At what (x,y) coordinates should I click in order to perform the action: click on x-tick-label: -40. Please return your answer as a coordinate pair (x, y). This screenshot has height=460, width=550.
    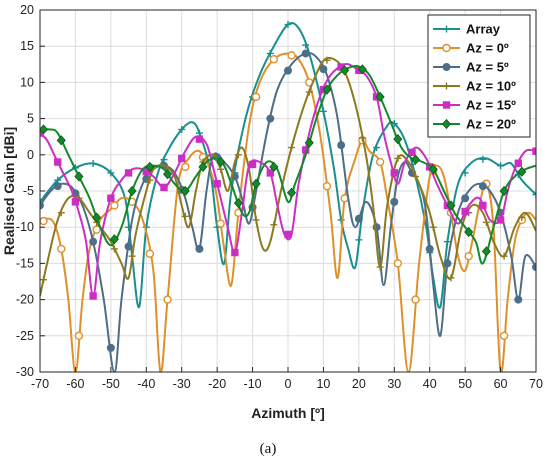
    Looking at the image, I should click on (146, 384).